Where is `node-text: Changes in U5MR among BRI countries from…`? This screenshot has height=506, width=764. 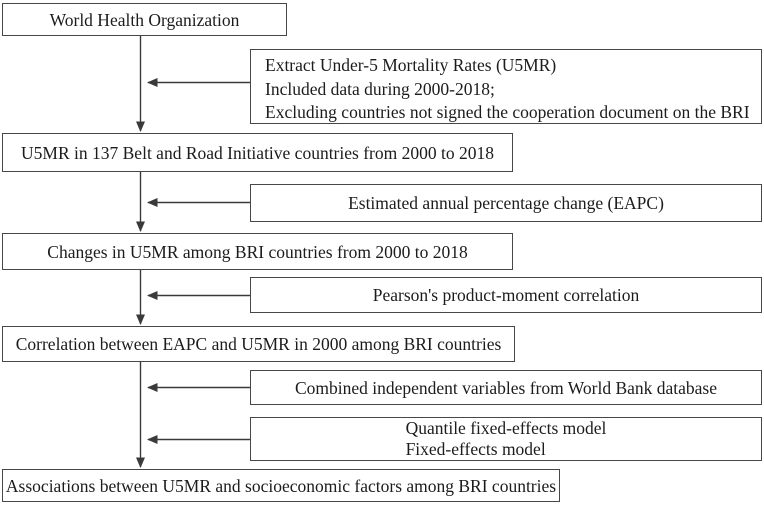 node-text: Changes in U5MR among BRI countries from… is located at coordinates (257, 251).